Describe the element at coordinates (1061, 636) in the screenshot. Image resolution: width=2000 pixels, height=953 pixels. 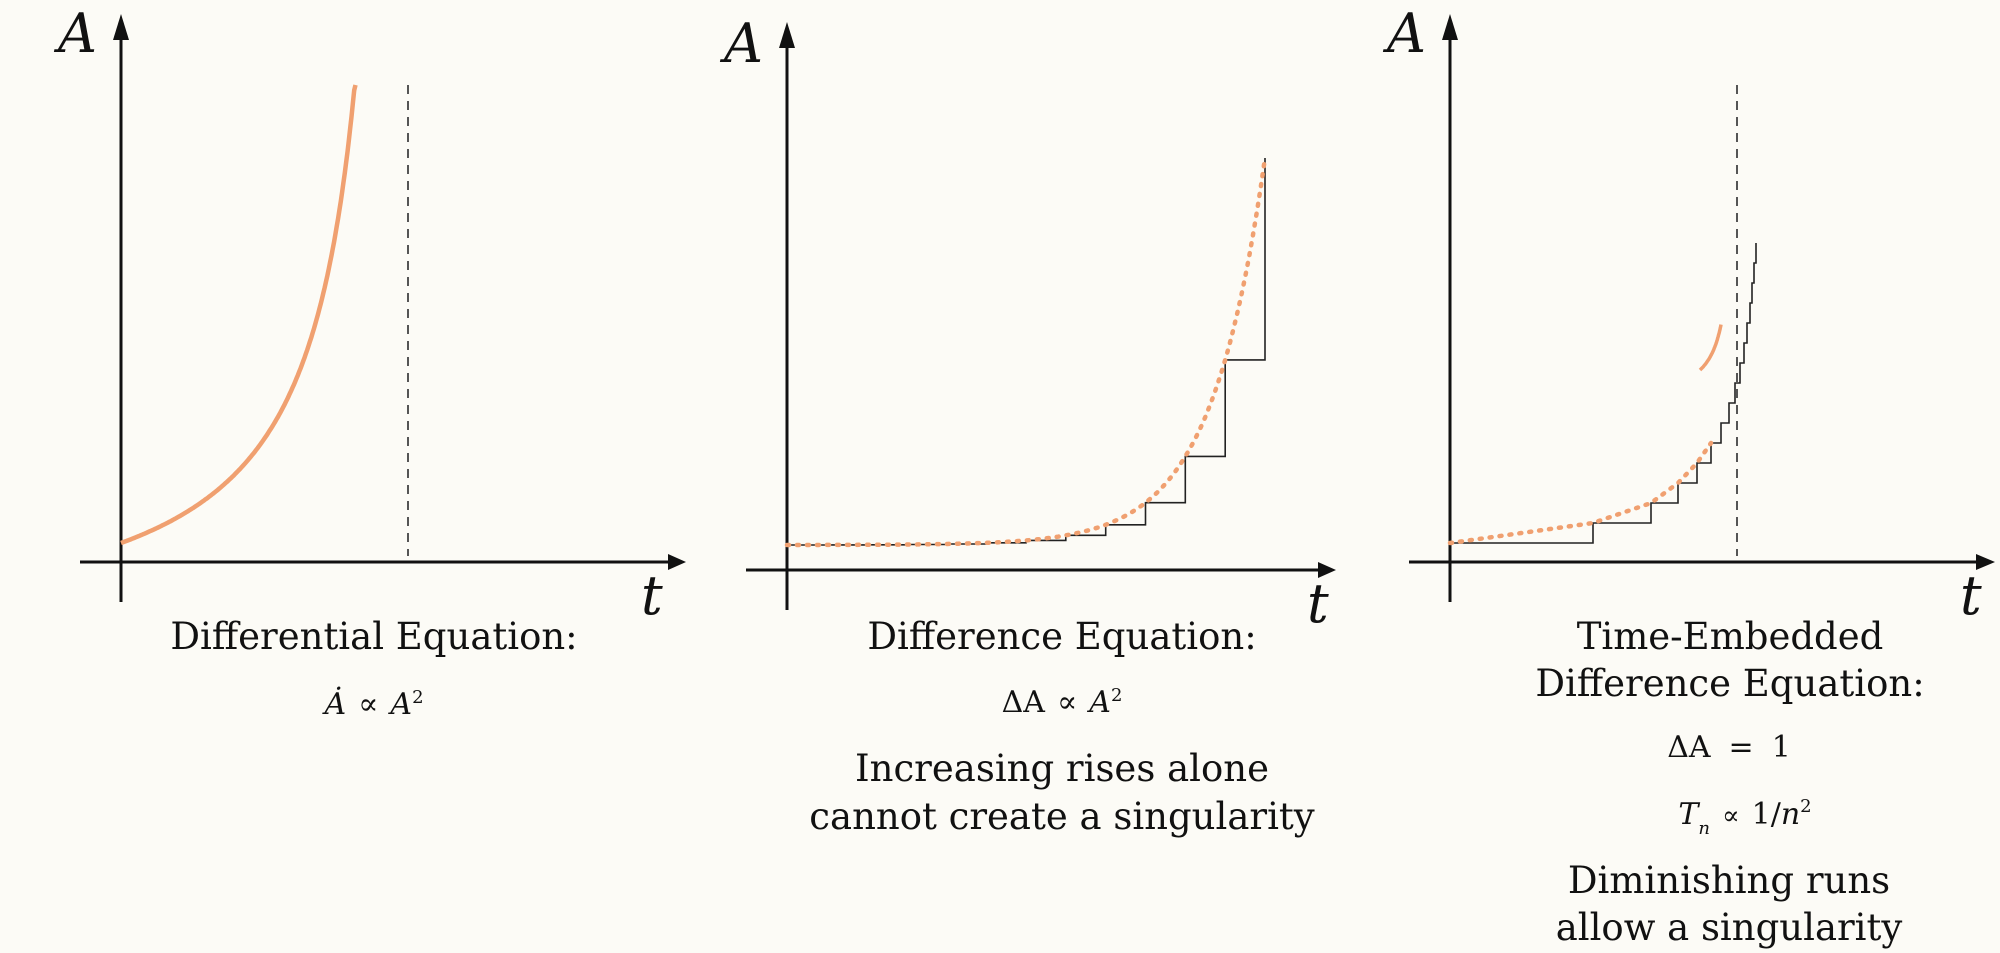
I see `panel-2-title: Difference Equation:` at that location.